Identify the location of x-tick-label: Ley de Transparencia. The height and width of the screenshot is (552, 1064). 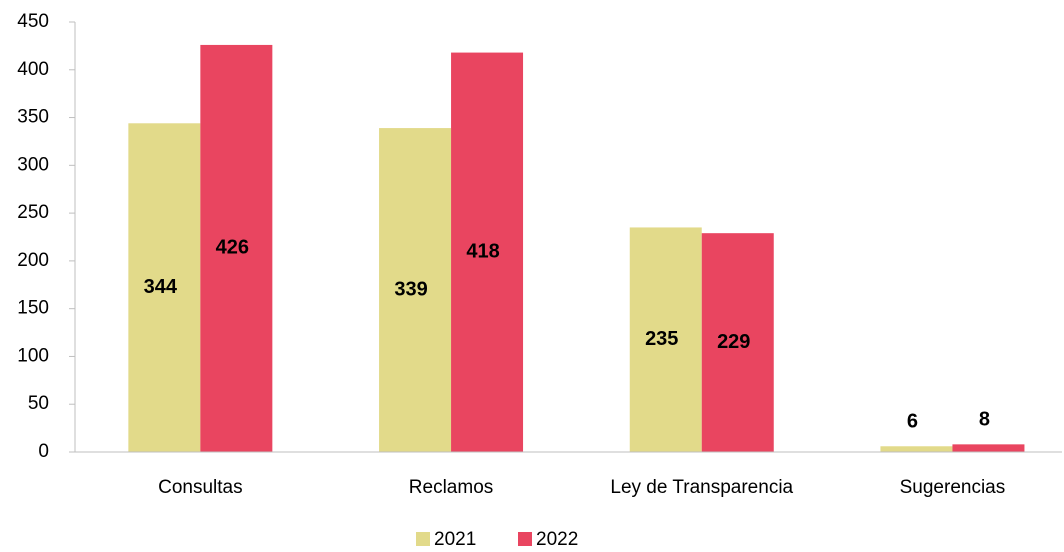
(701, 487).